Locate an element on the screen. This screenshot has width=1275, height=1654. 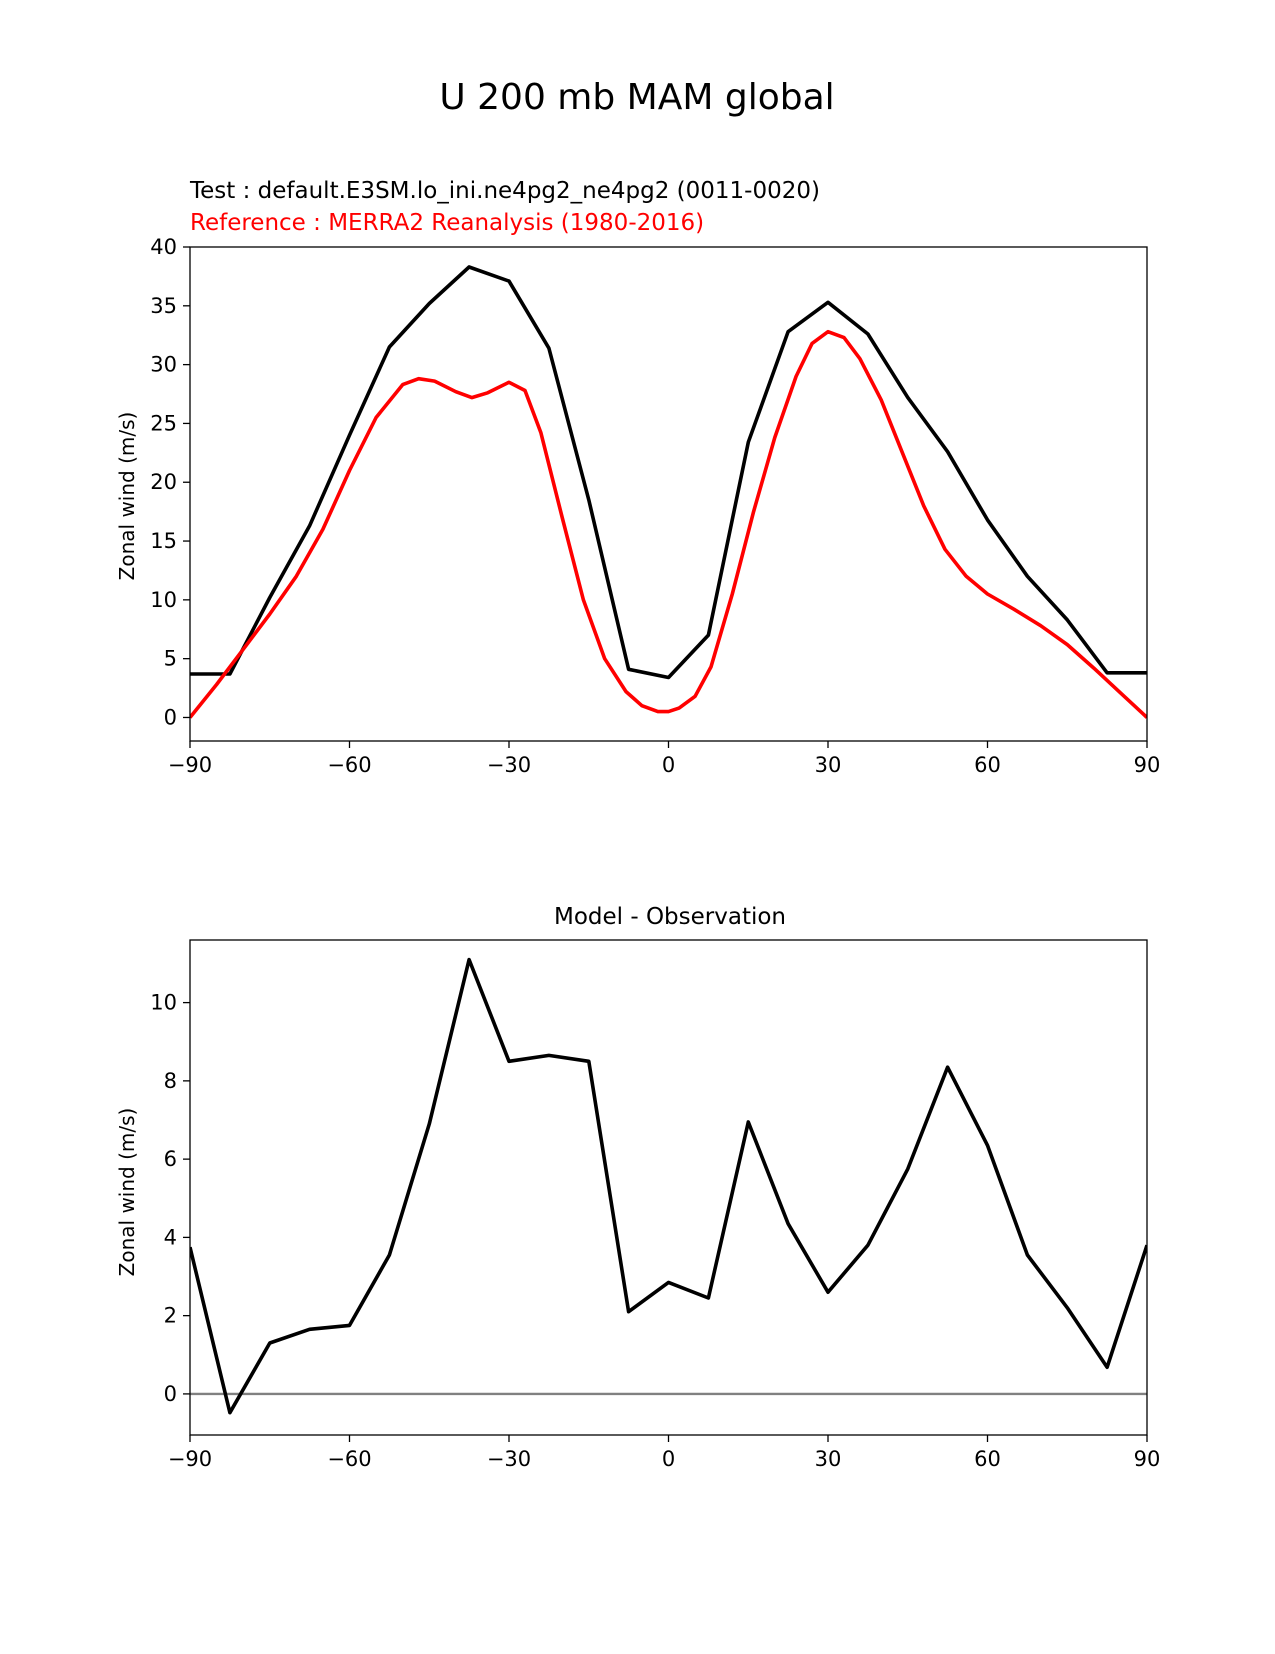
y-tick-label: 35 is located at coordinates (163, 306).